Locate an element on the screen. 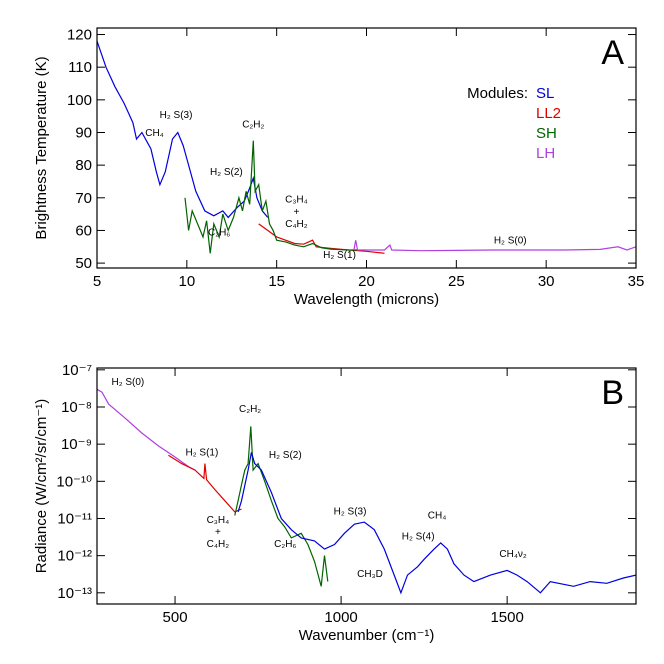  y-tick-label: 10⁻⁷ is located at coordinates (77, 370).